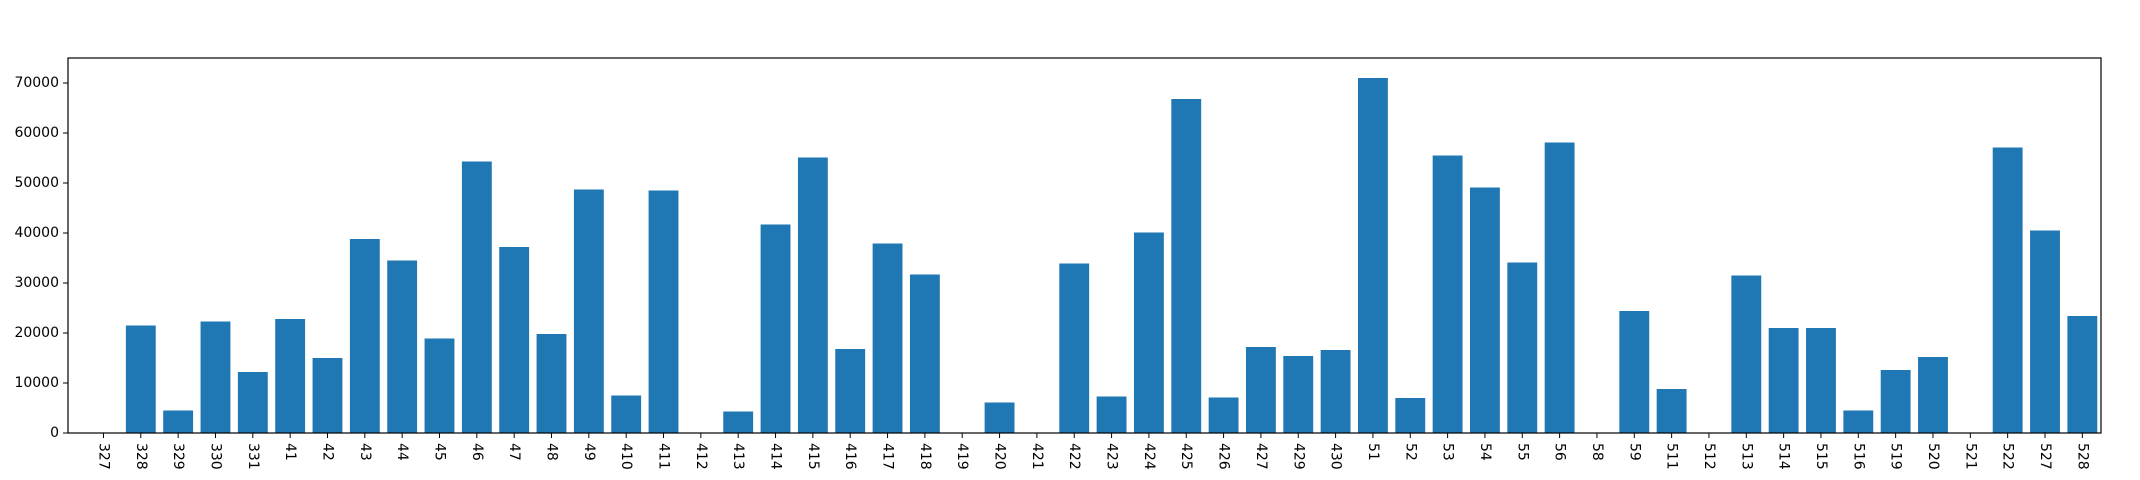  What do you see at coordinates (36, 333) in the screenshot?
I see `y-tick-label: 20000` at bounding box center [36, 333].